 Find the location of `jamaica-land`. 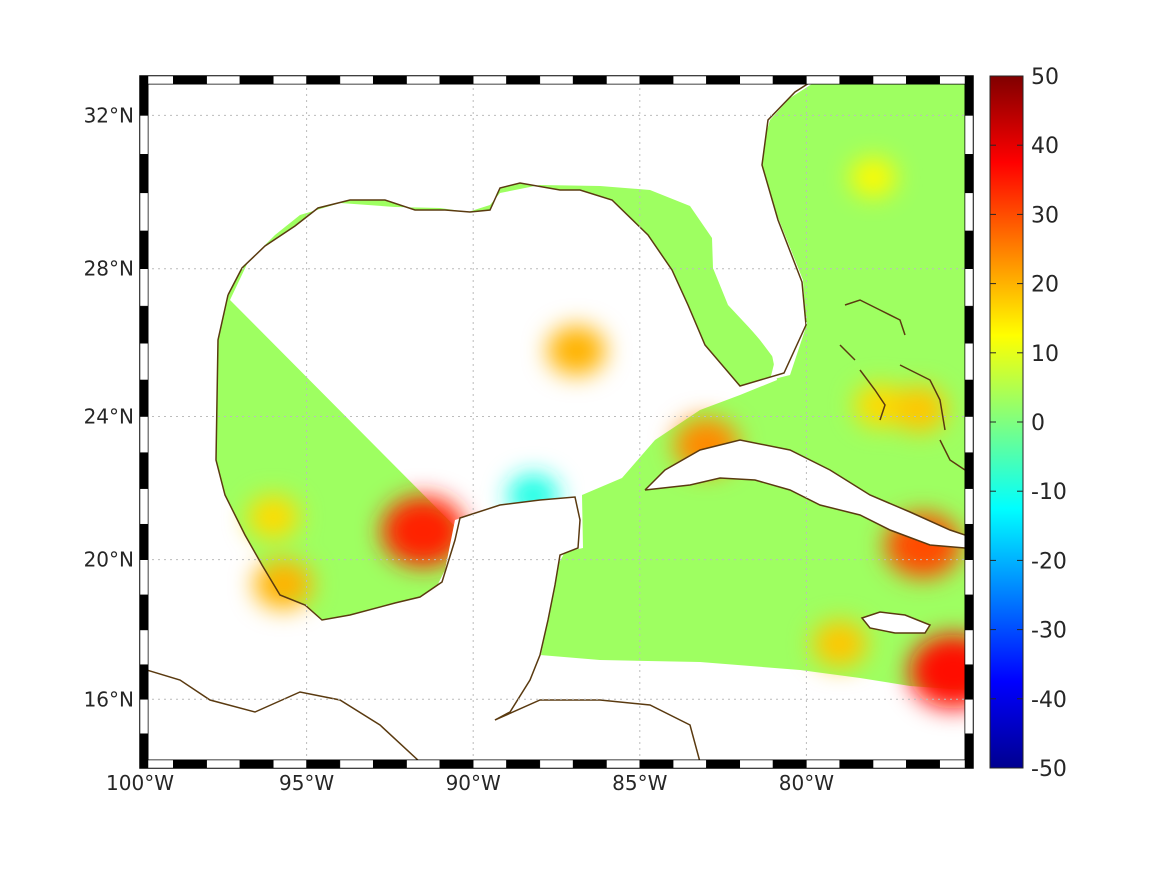

jamaica-land is located at coordinates (896, 622).